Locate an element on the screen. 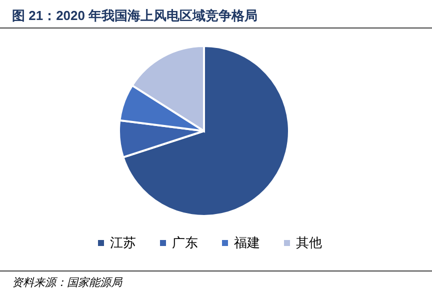  legend-label: 广东 is located at coordinates (185, 242).